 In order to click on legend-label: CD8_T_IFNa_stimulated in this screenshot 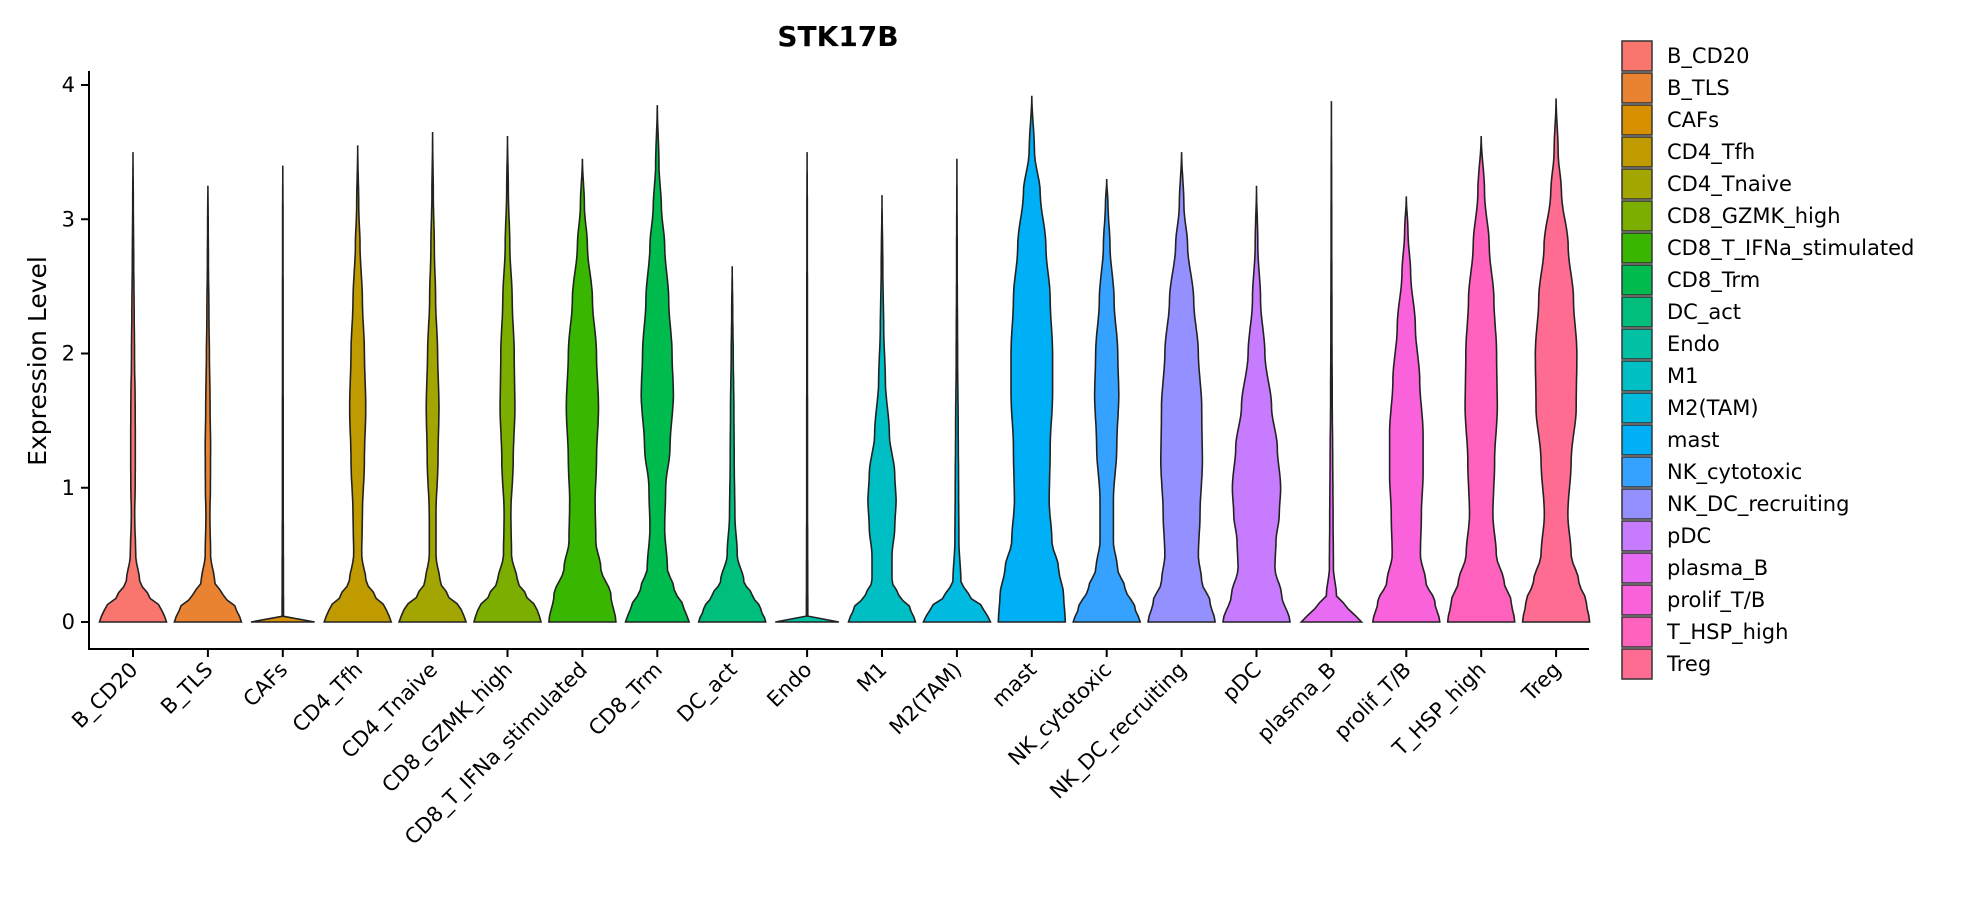, I will do `click(1790, 248)`.